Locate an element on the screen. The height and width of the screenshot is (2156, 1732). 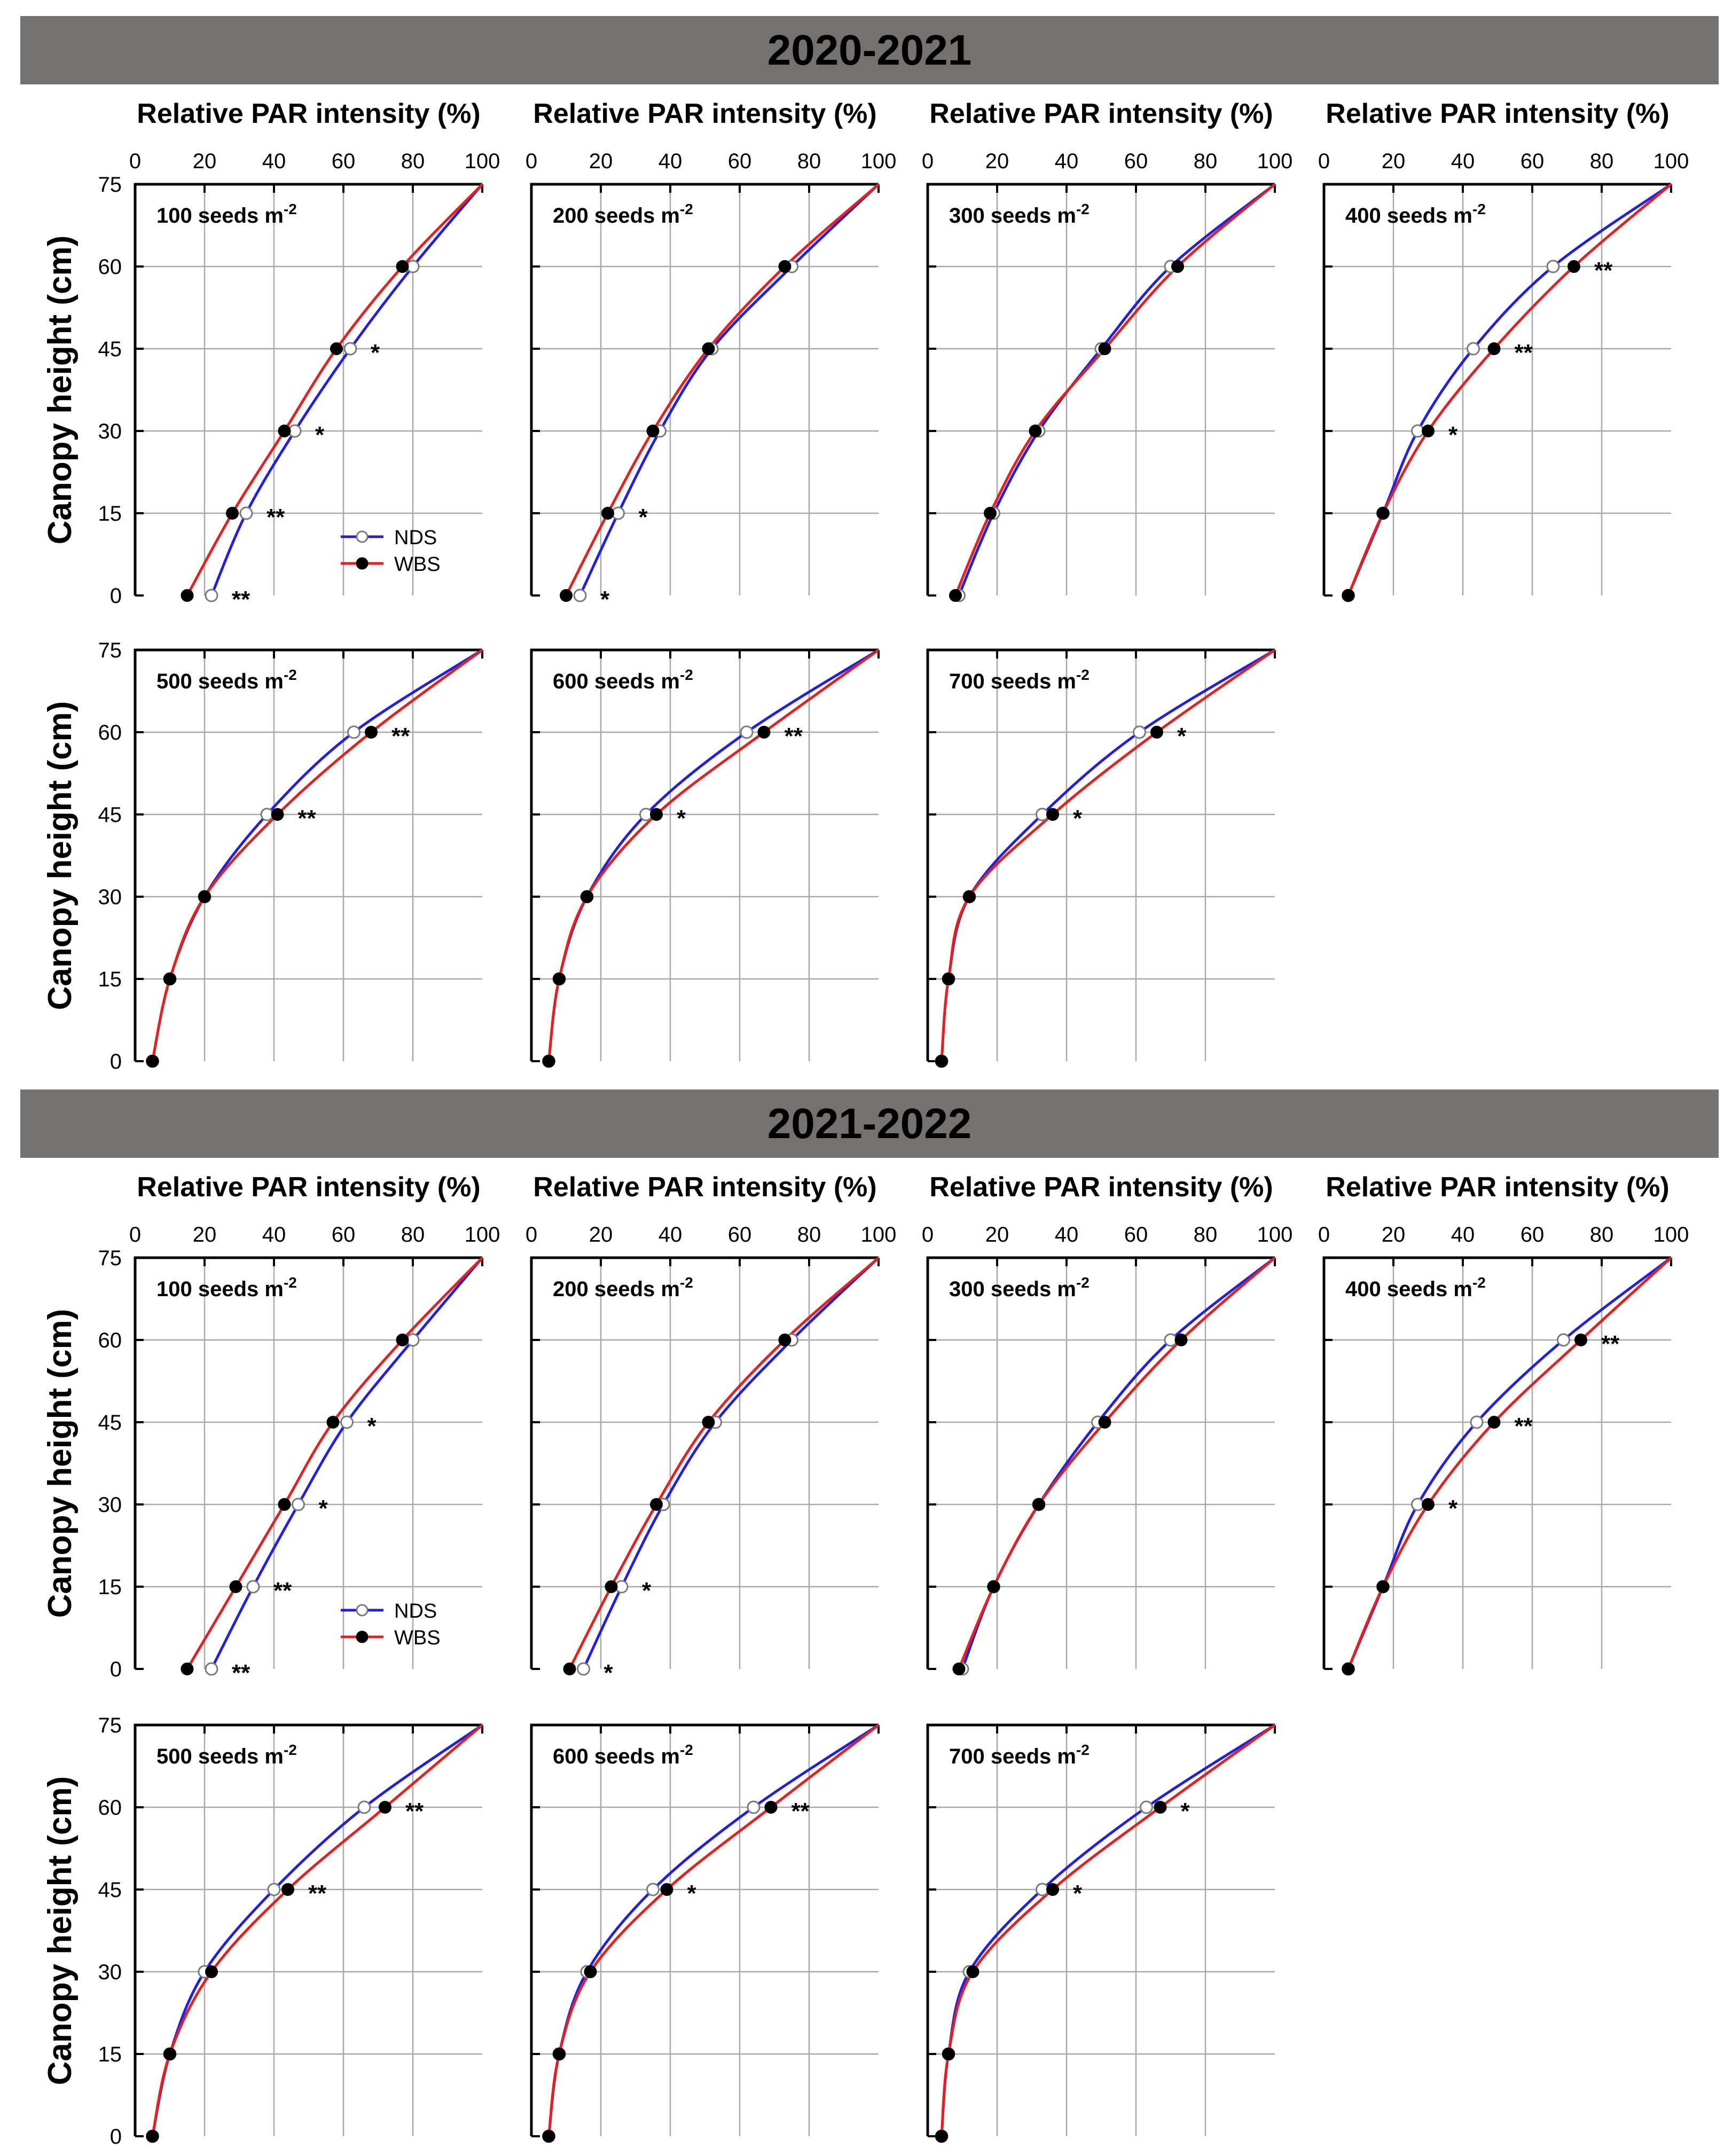
y-tick-label: 75 is located at coordinates (110, 1258).